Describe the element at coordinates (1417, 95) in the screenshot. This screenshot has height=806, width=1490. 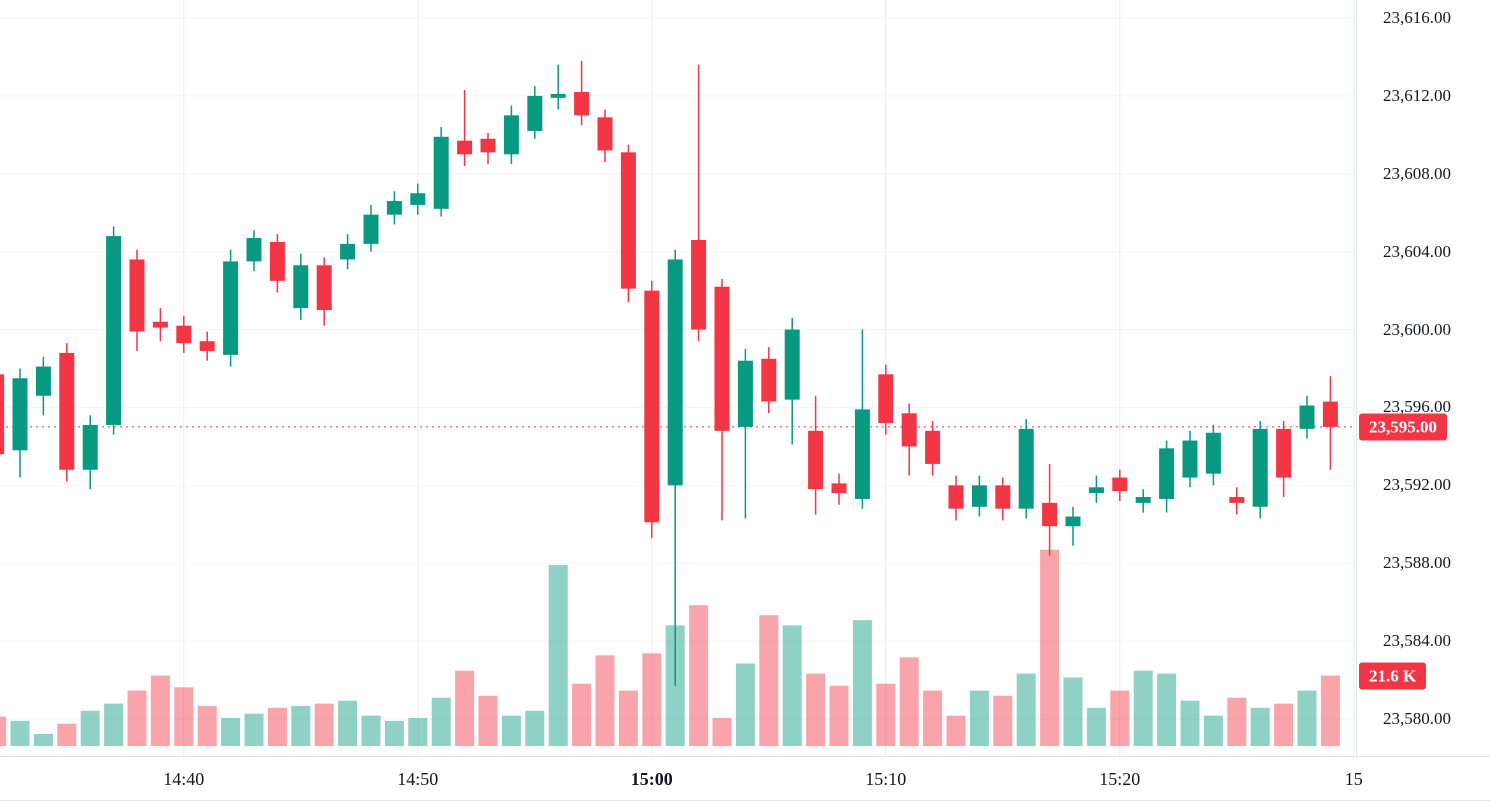
I see `price-tick-label: 23,612.00` at that location.